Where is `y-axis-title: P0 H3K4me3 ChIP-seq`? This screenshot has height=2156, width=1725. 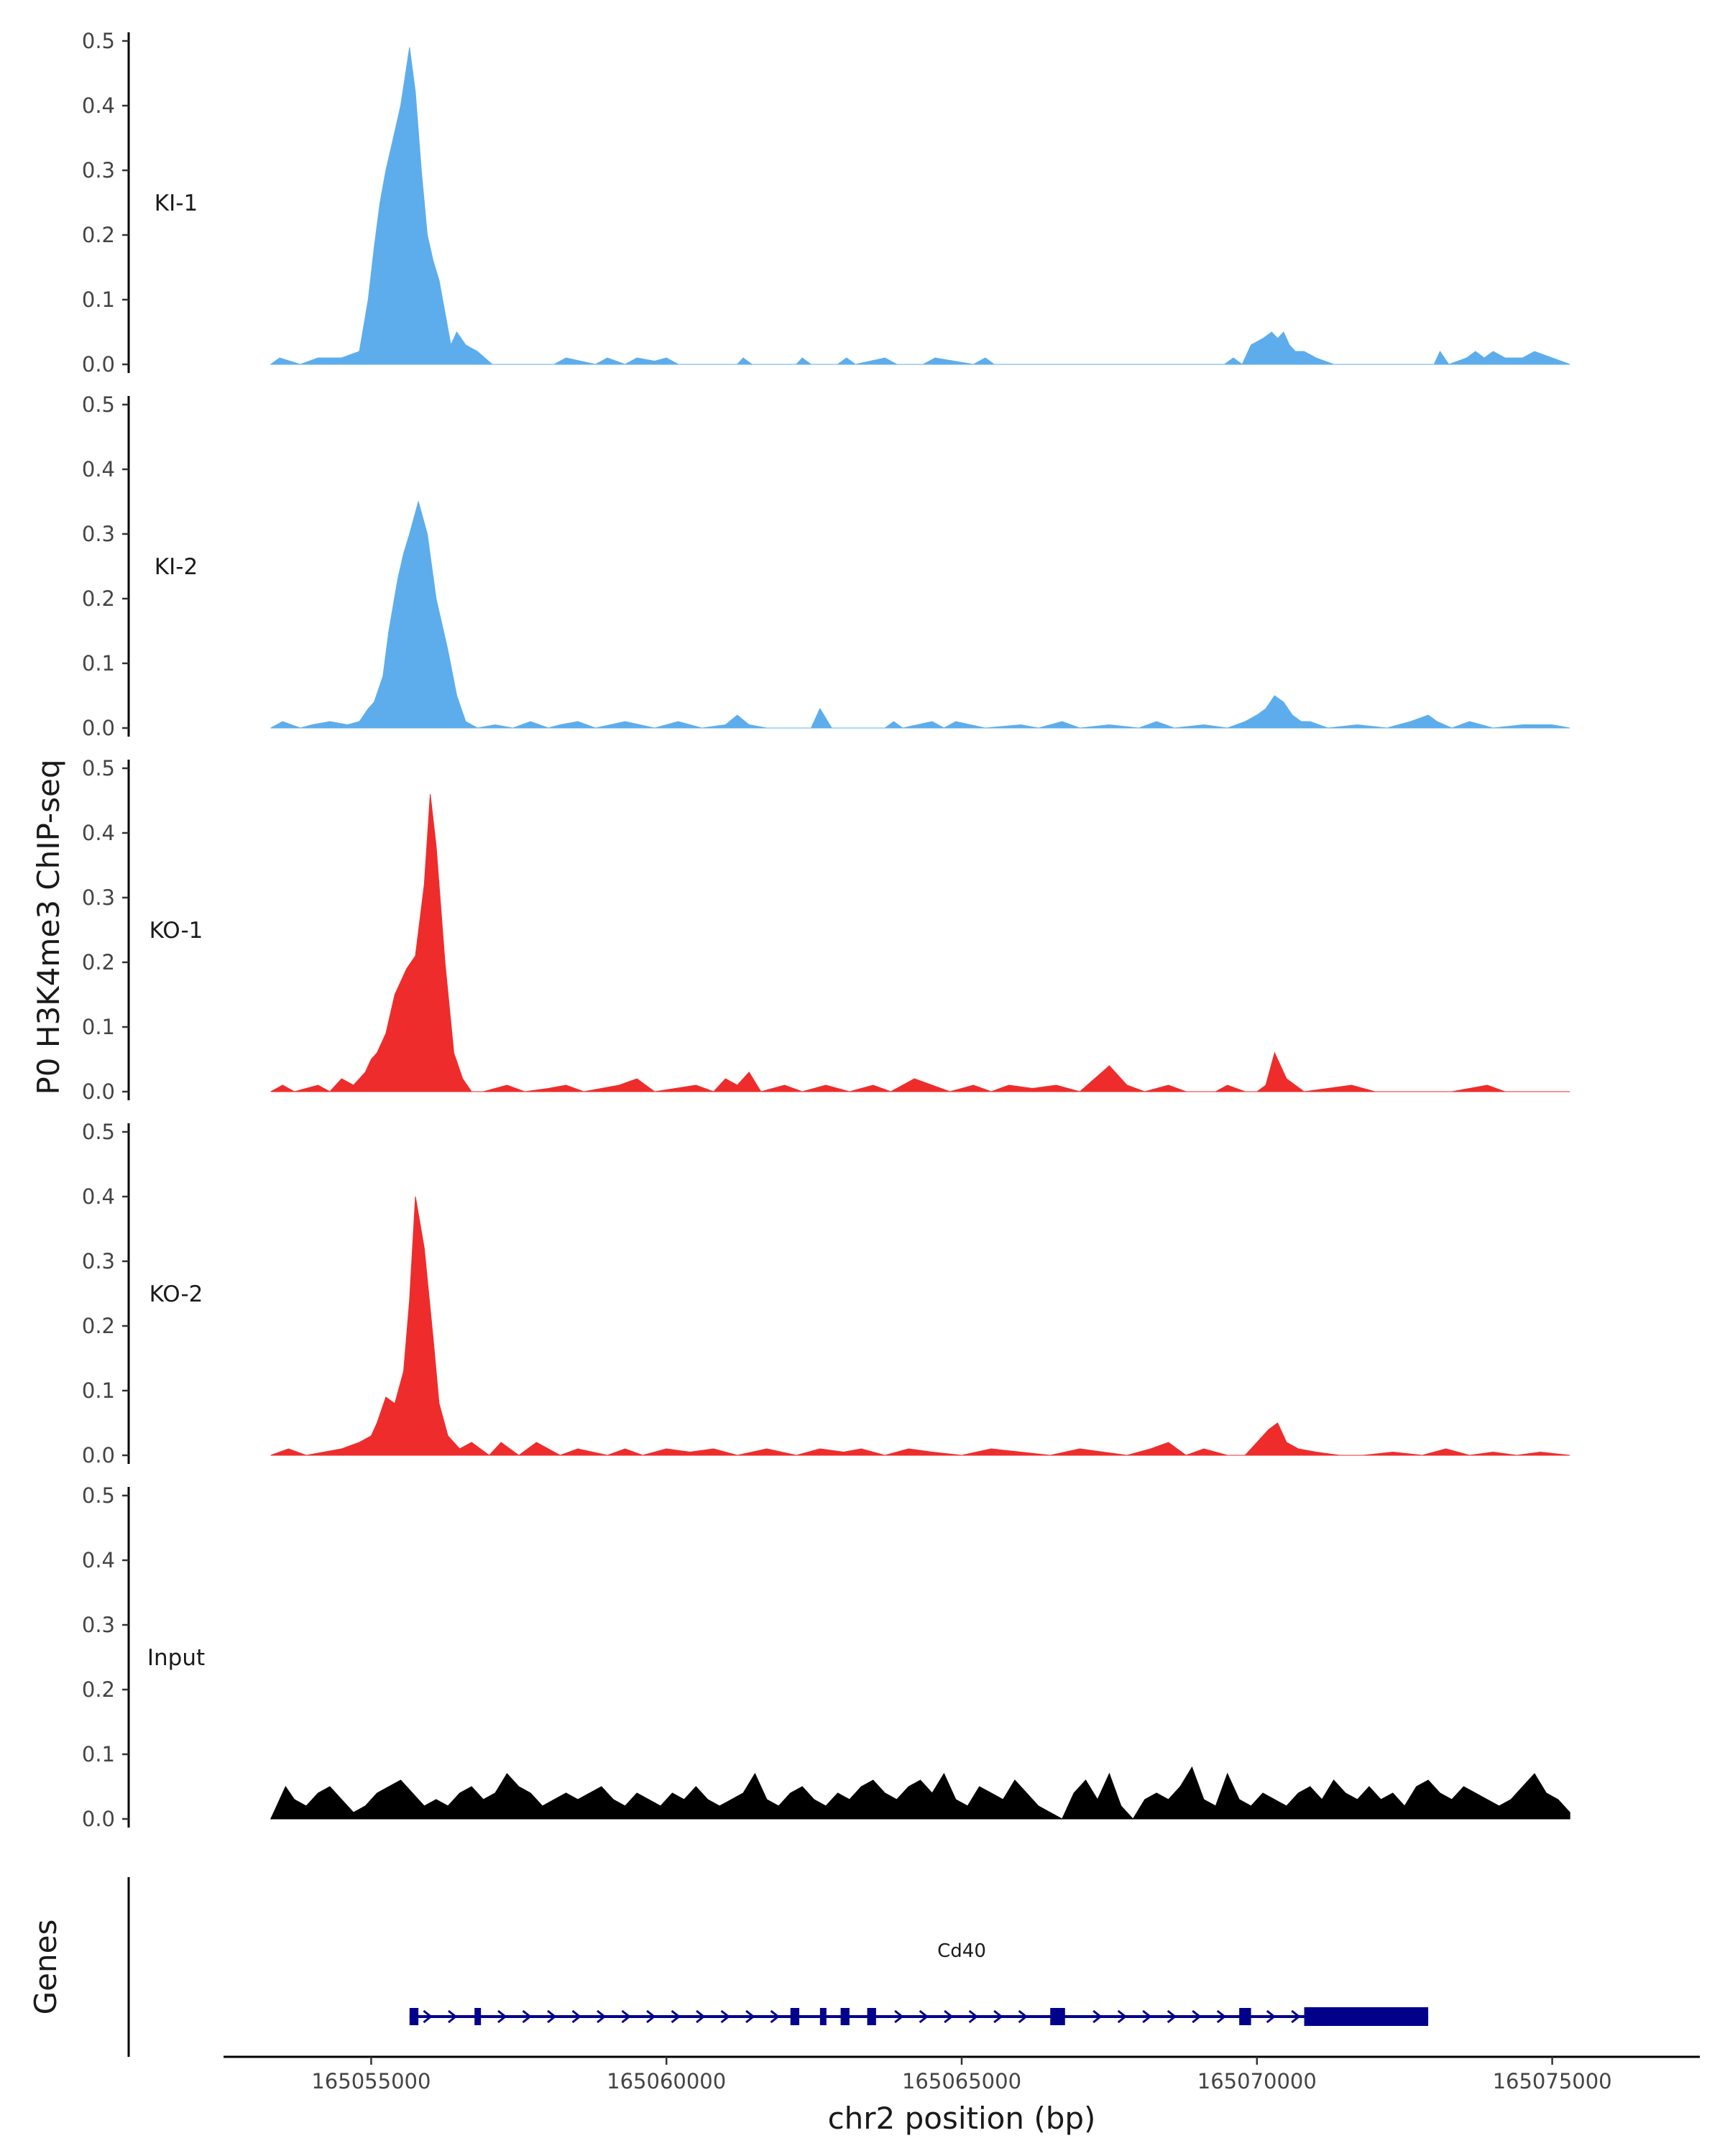
y-axis-title: P0 H3K4me3 ChIP-seq is located at coordinates (48, 927).